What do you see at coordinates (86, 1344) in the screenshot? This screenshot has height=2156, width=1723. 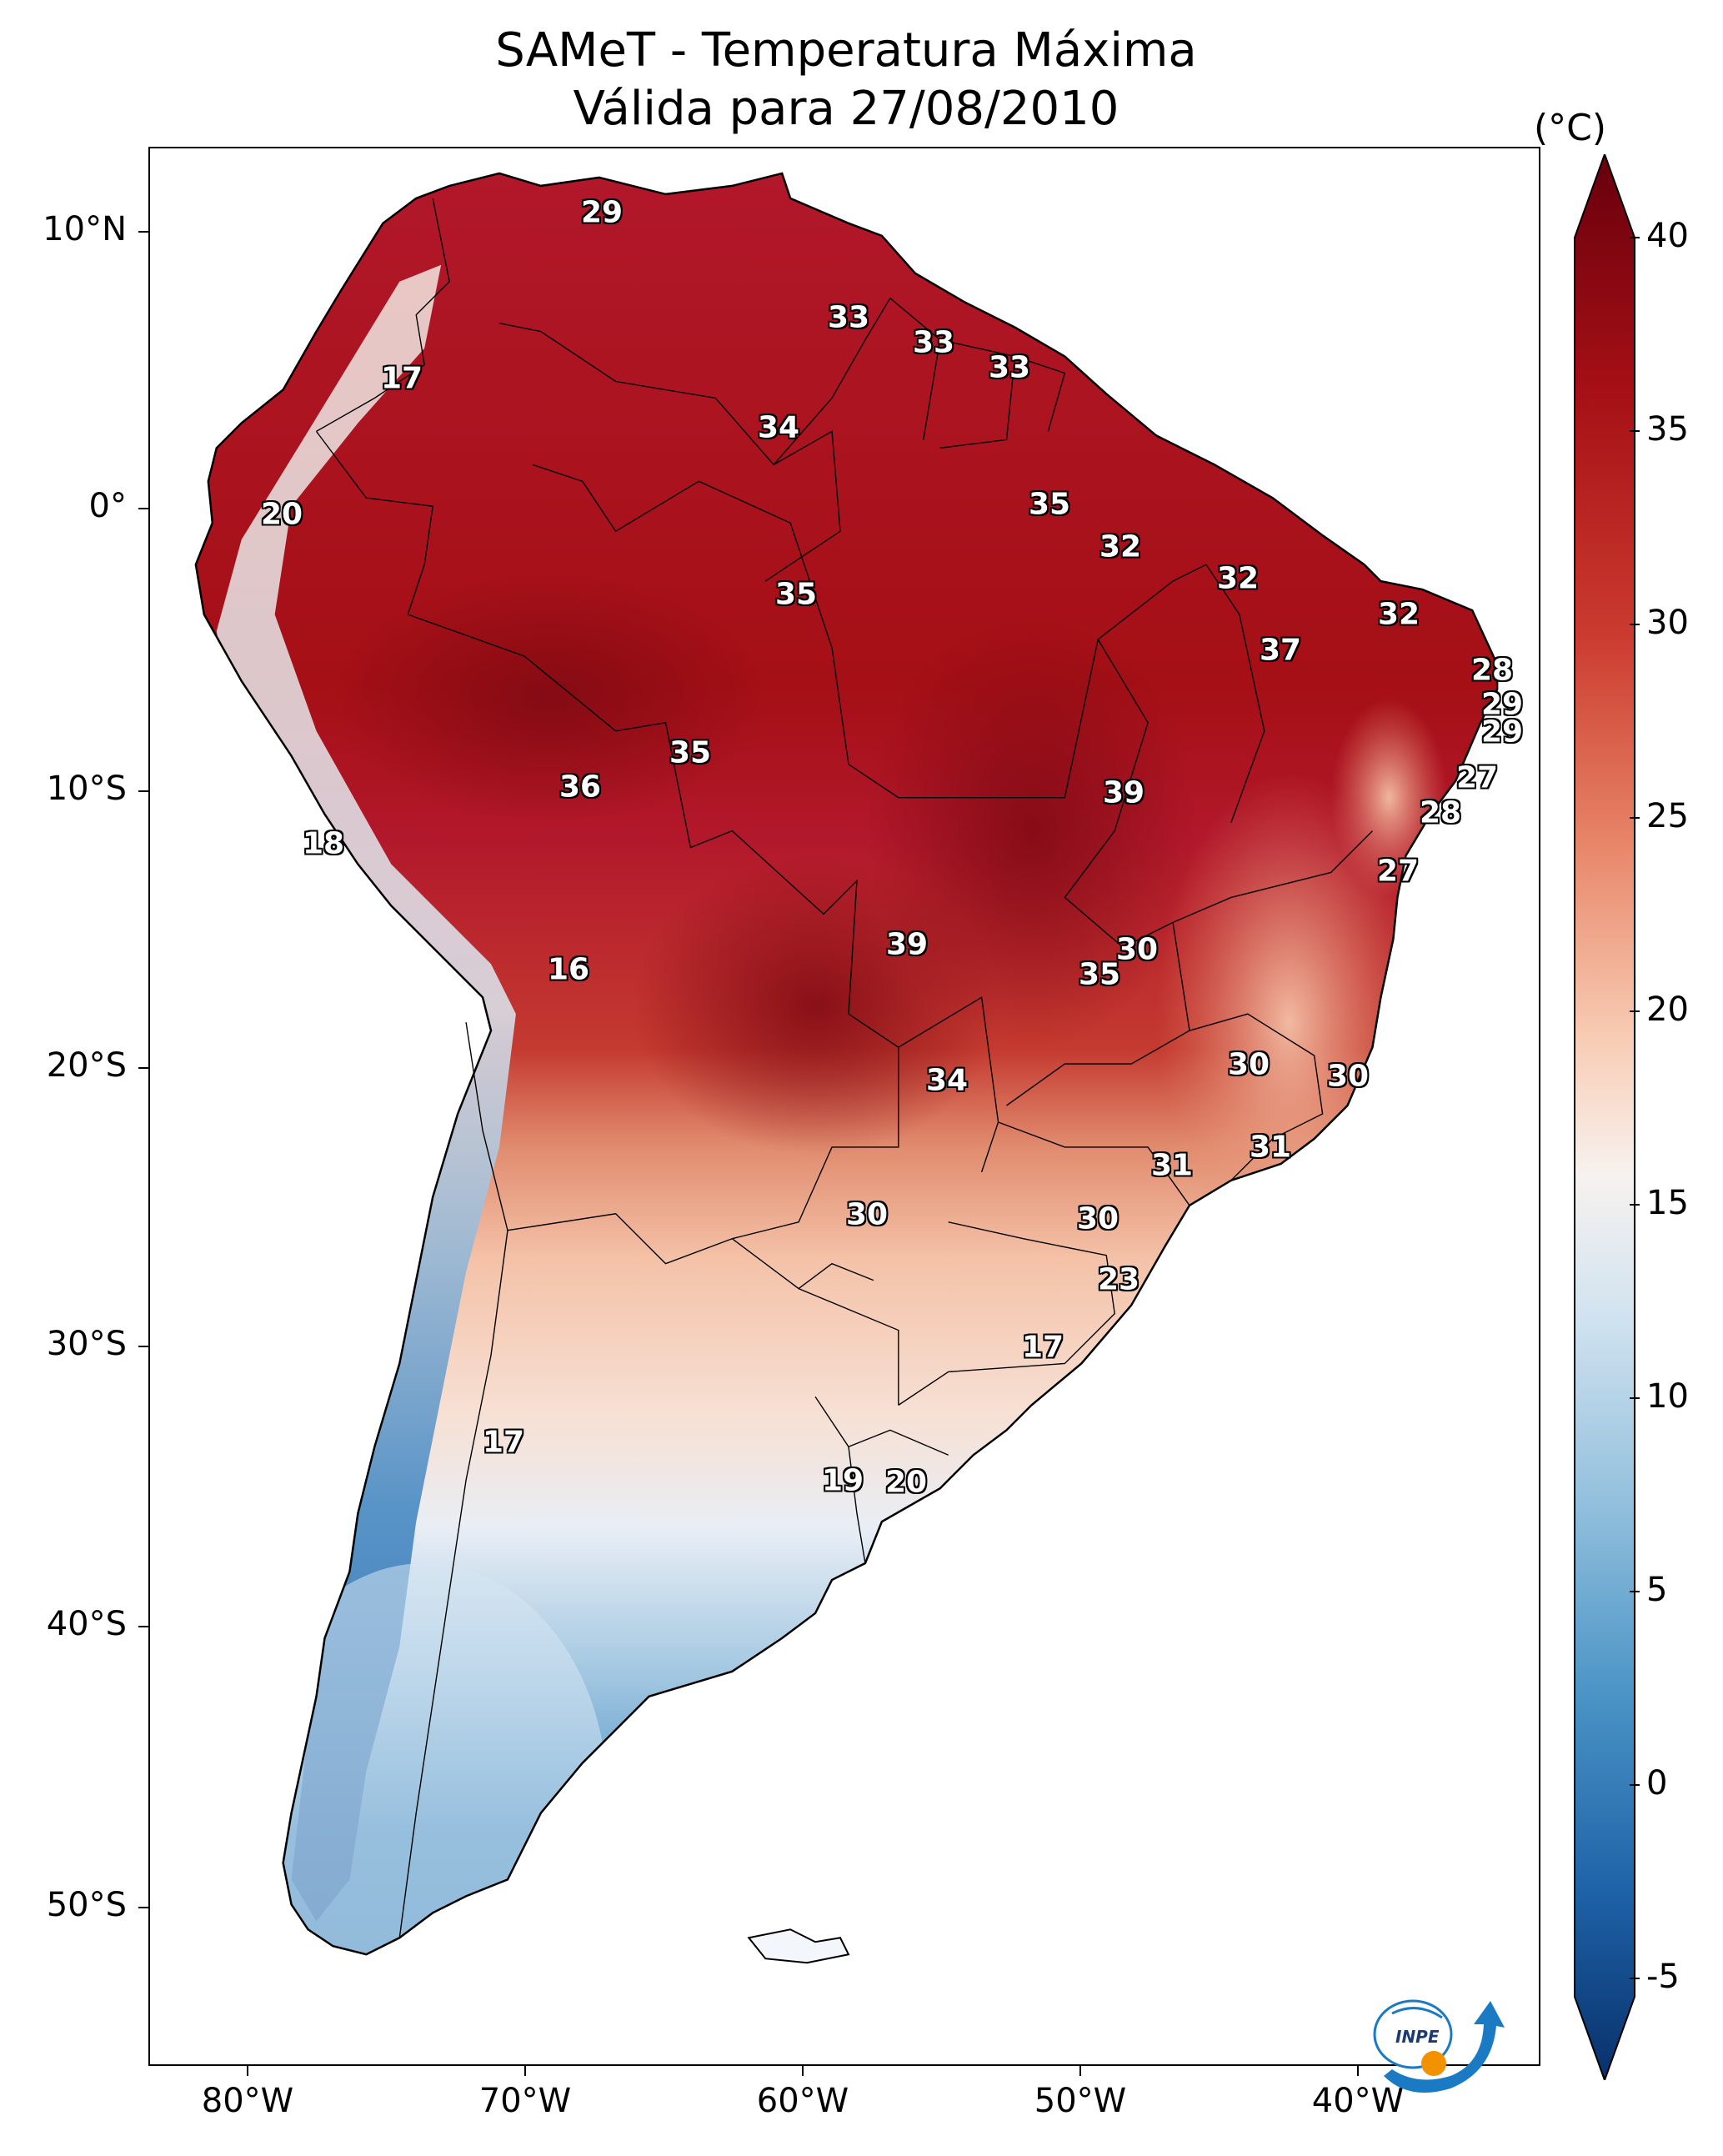 I see `lat-label-30s: 30°S` at bounding box center [86, 1344].